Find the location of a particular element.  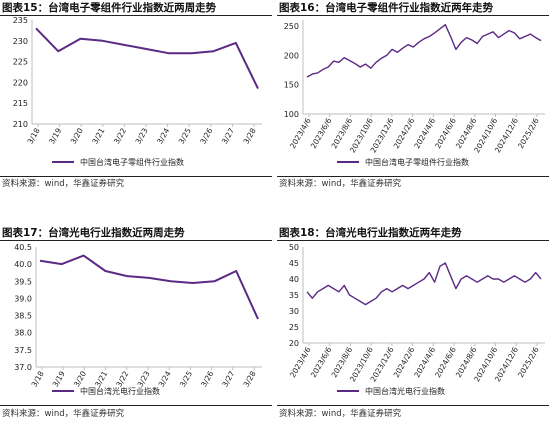

y-tick-label: 200 is located at coordinates (291, 55).